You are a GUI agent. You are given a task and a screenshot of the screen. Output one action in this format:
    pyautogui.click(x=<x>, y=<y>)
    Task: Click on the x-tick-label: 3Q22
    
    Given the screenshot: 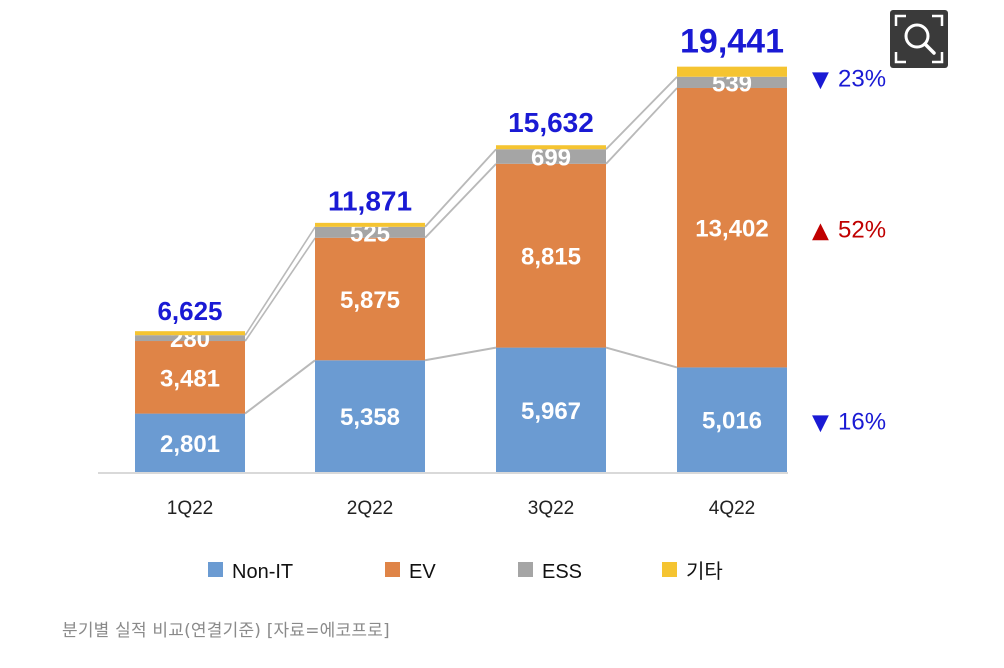 What is the action you would take?
    pyautogui.click(x=551, y=508)
    